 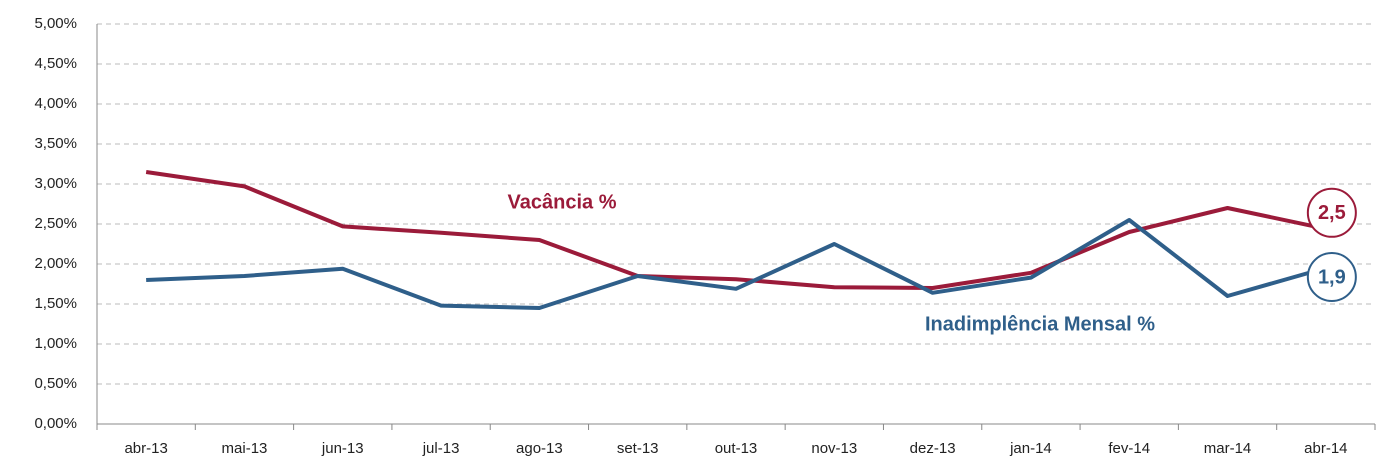 I want to click on x-tick-label: set-13, so click(x=638, y=448).